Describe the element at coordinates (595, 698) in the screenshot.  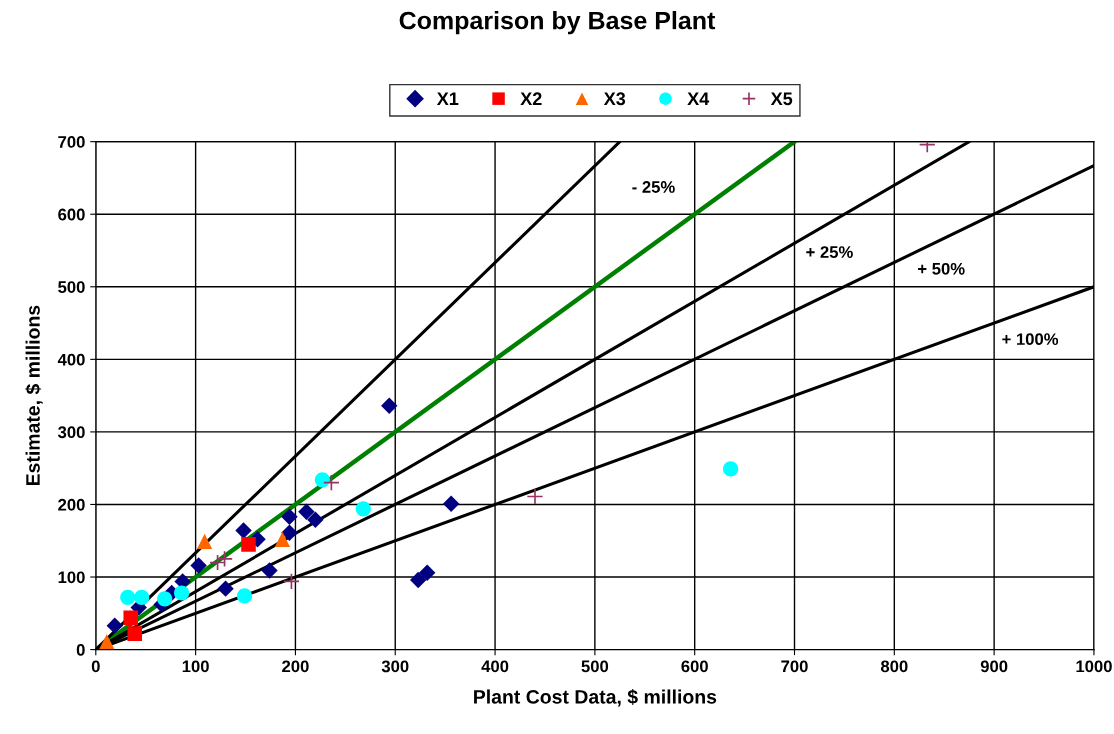
I see `x-axis-title: Plant Cost Data, $ millions` at that location.